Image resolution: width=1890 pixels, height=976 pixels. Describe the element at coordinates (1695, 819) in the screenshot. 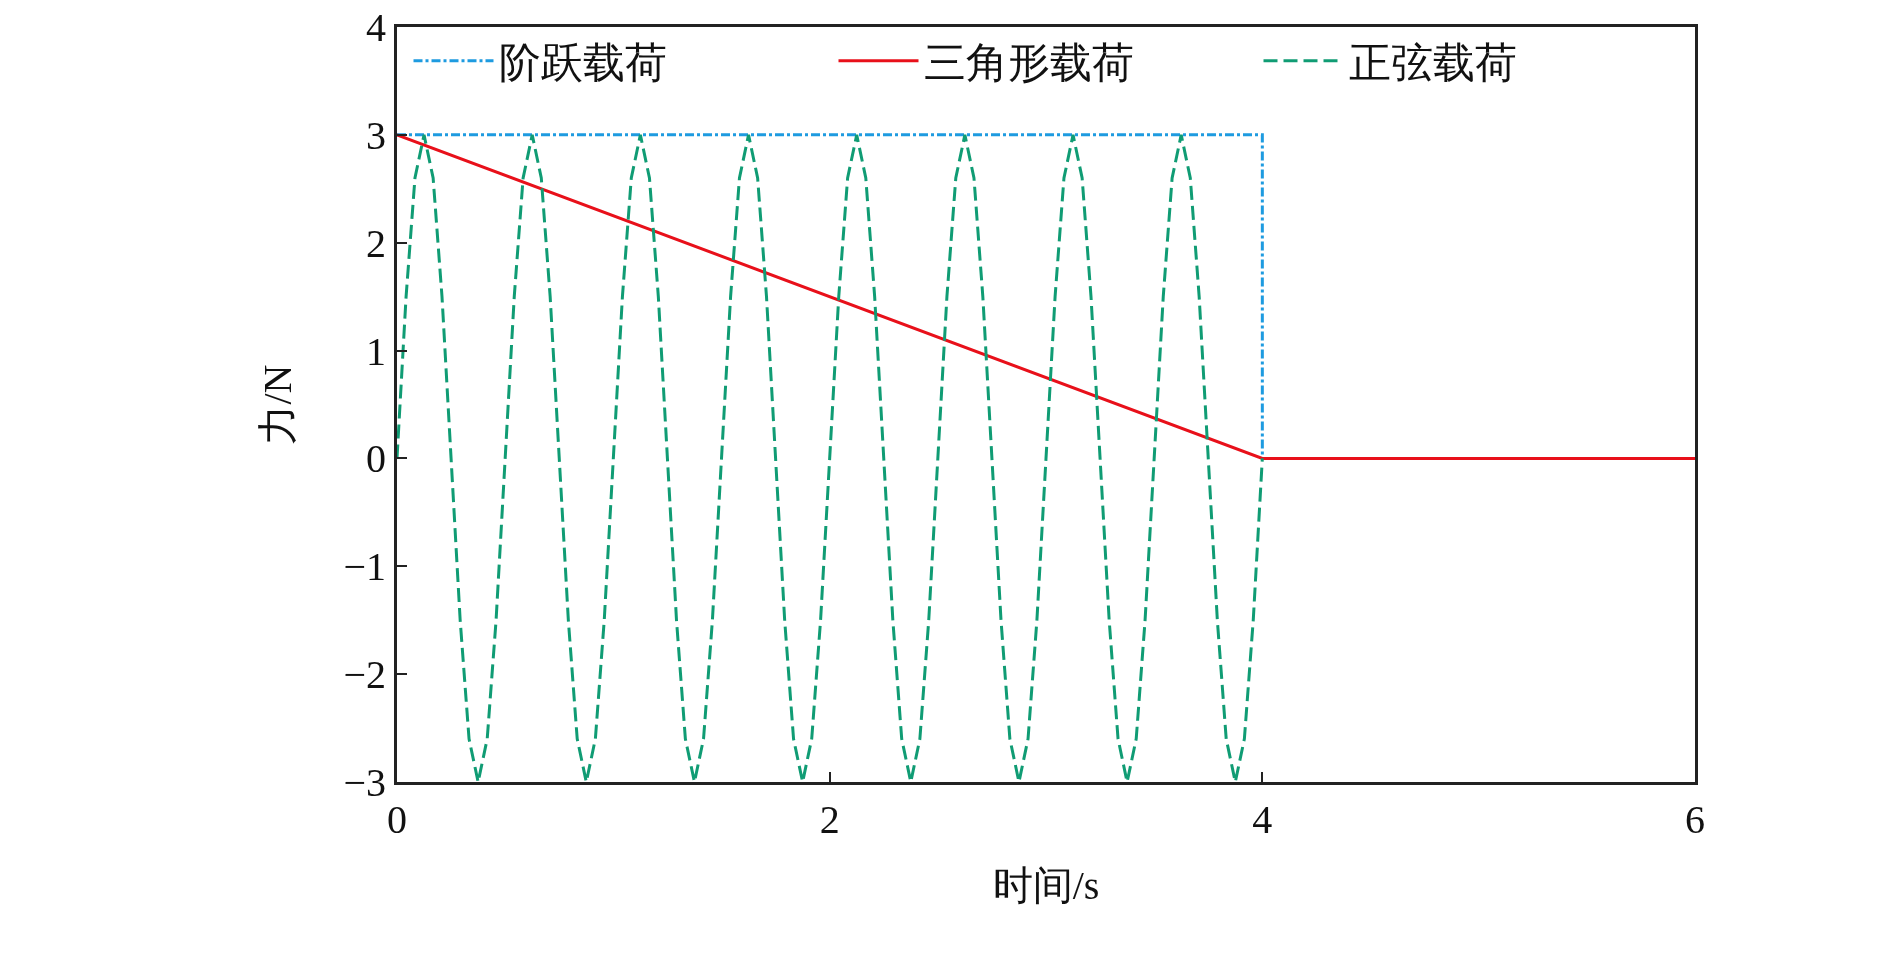

I see `x-tick-label: 6` at that location.